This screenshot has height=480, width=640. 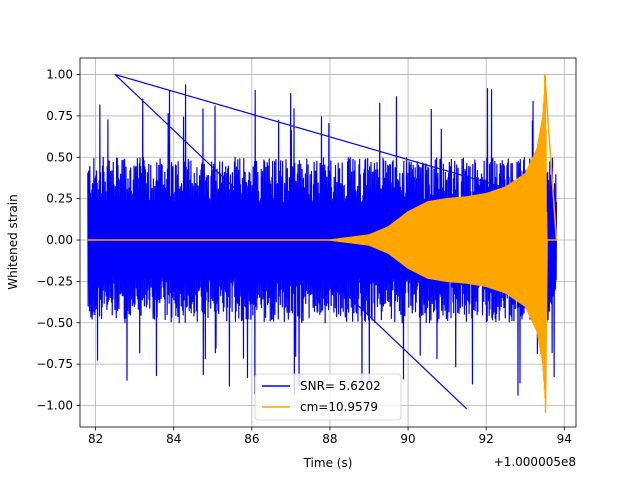 What do you see at coordinates (407, 439) in the screenshot?
I see `x-tick-label: 90` at bounding box center [407, 439].